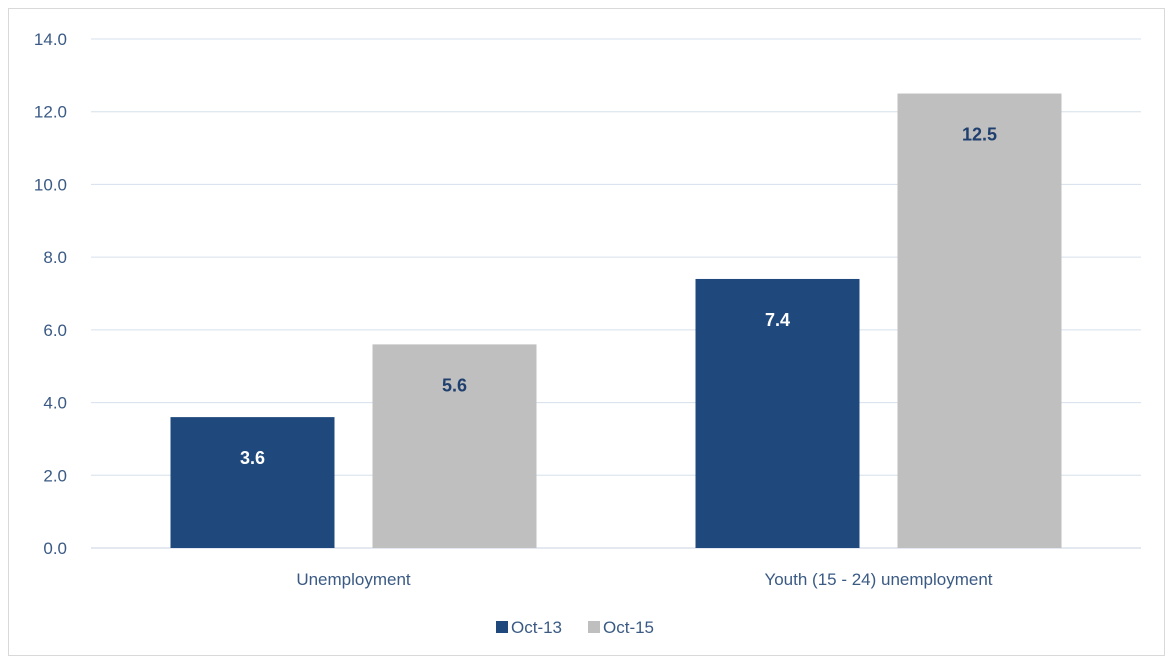 This screenshot has height=664, width=1173. I want to click on y-tick-label: 0.0, so click(55, 548).